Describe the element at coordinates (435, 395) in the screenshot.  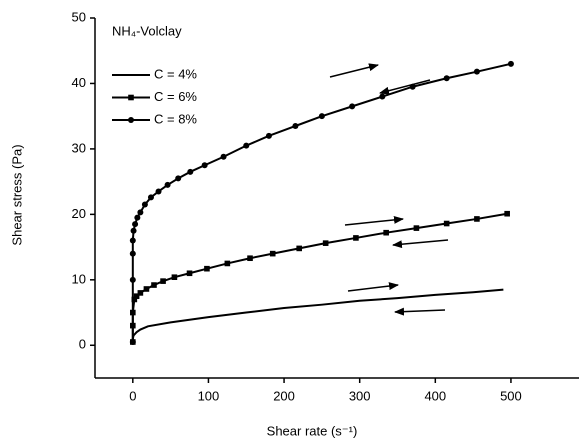
I see `x-tick-label: 400` at that location.